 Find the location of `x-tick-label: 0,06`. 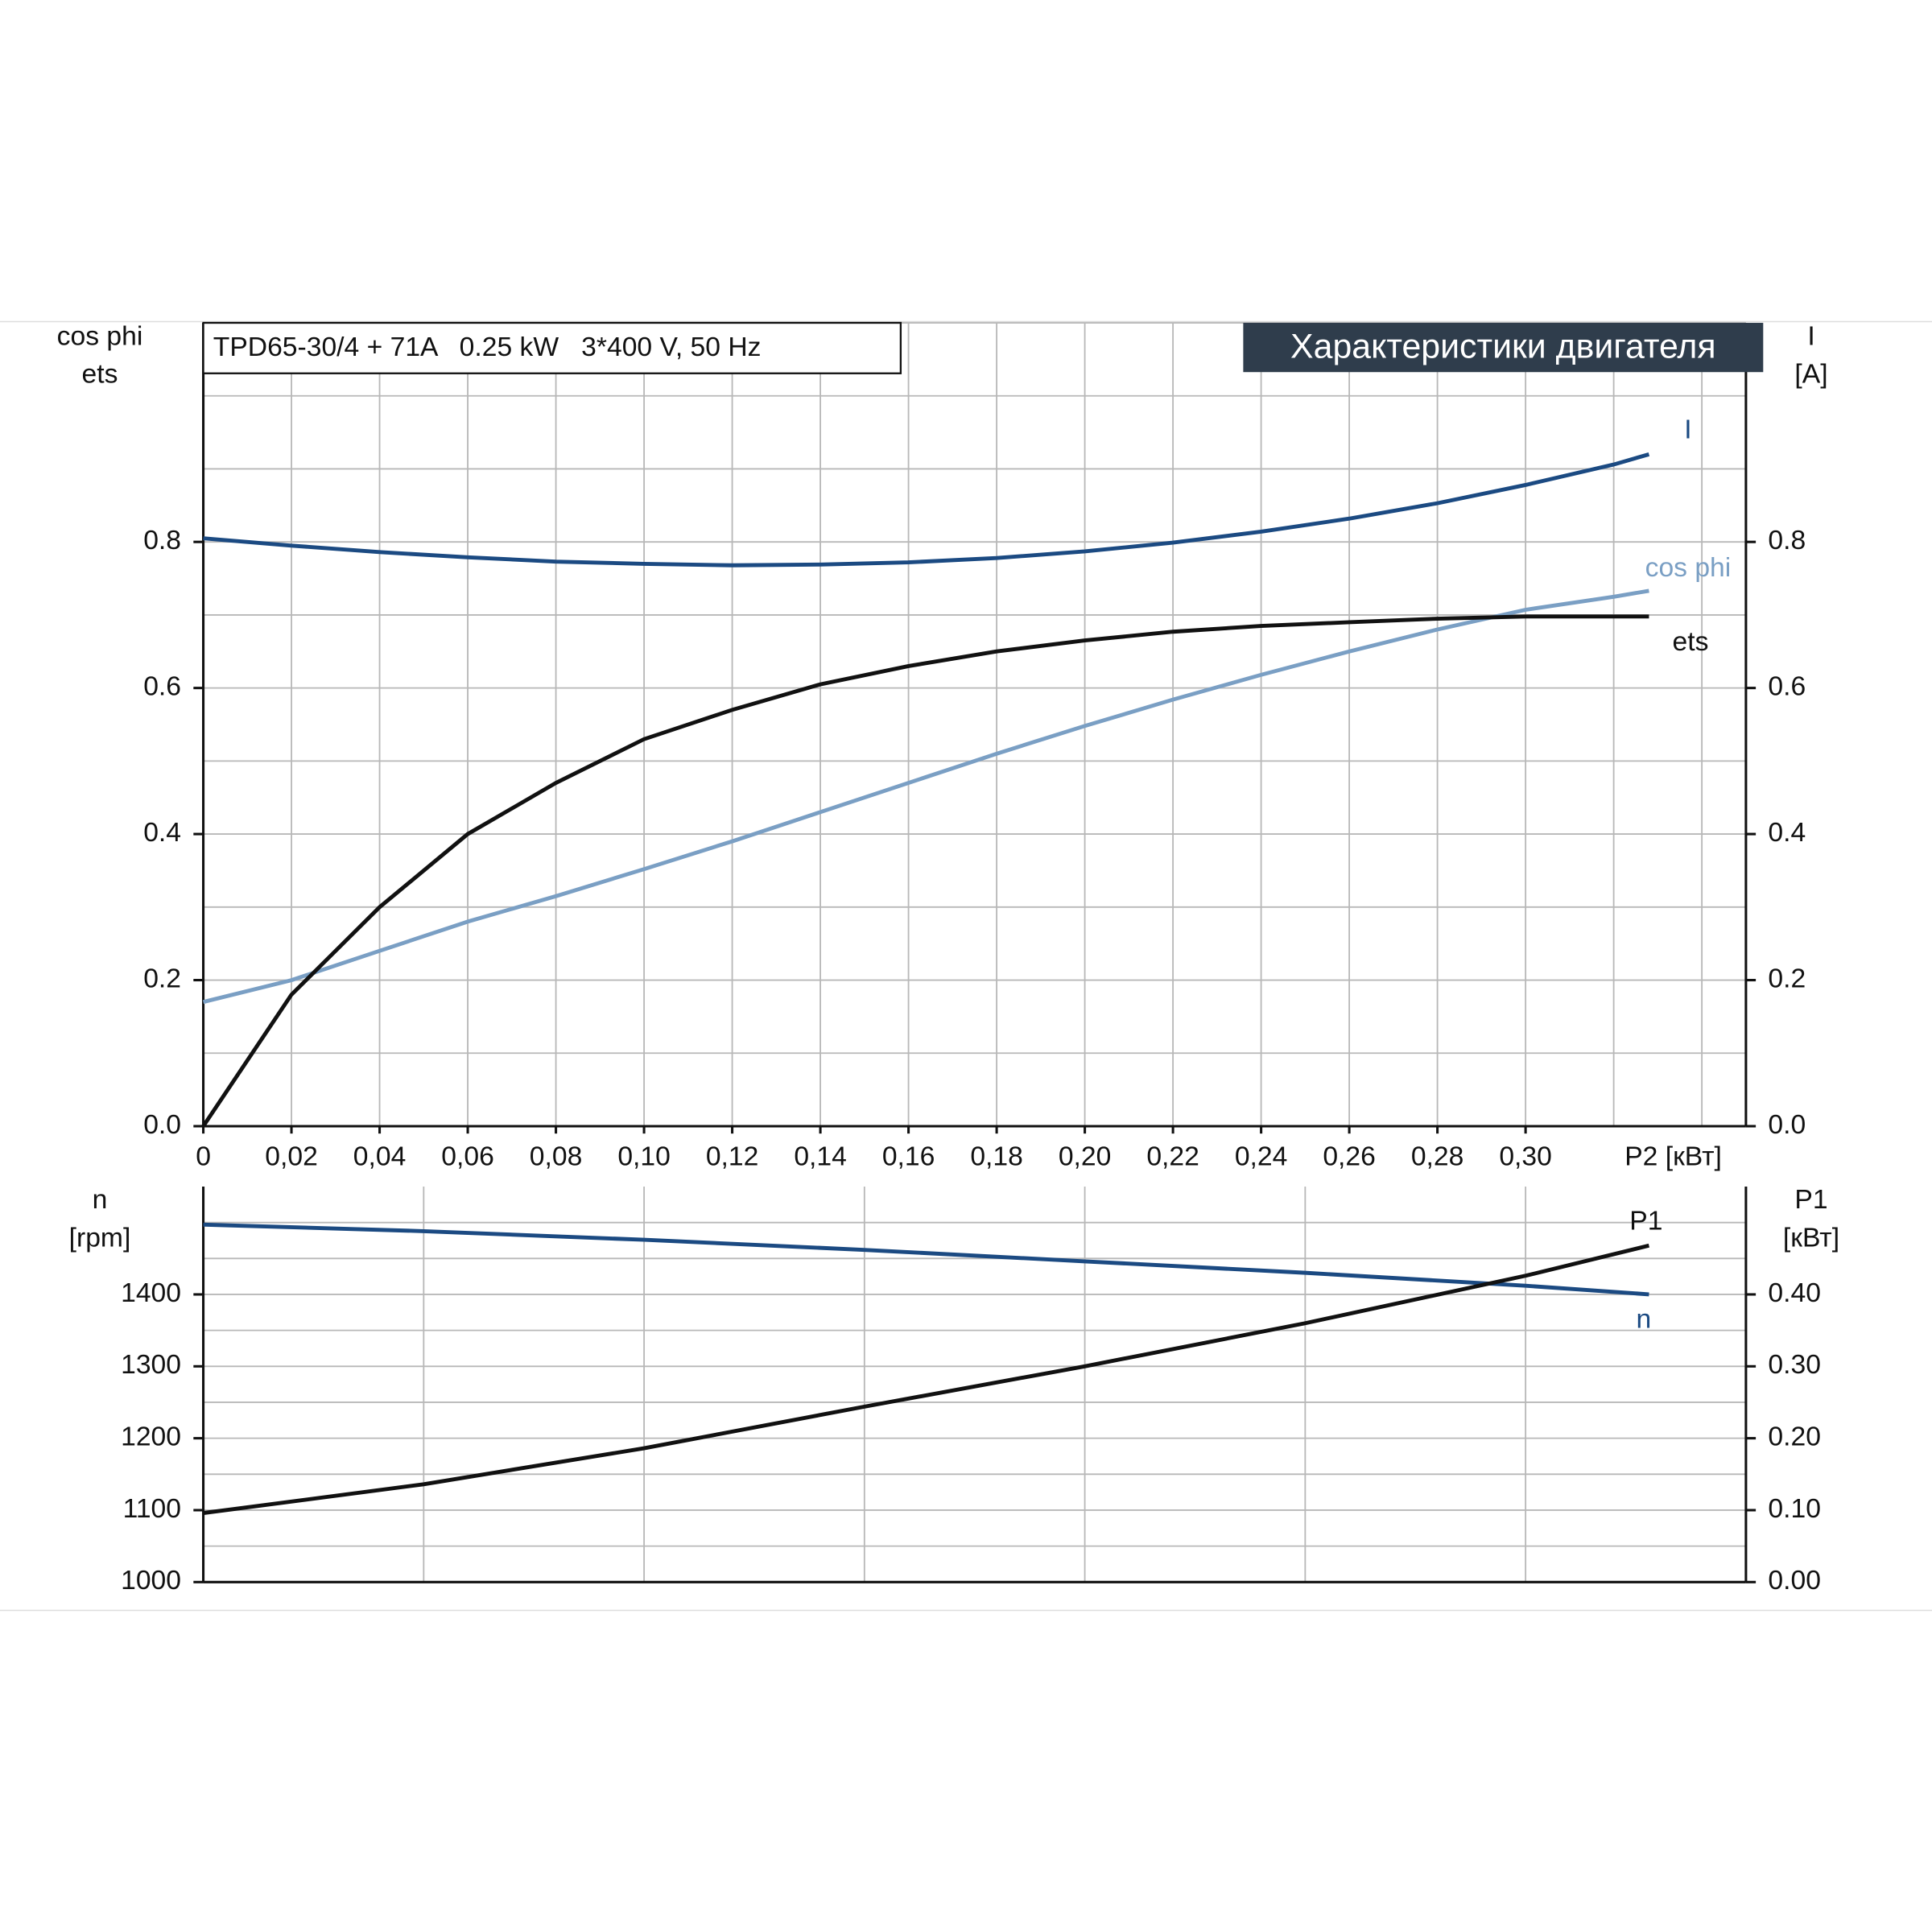

x-tick-label: 0,06 is located at coordinates (467, 1157).